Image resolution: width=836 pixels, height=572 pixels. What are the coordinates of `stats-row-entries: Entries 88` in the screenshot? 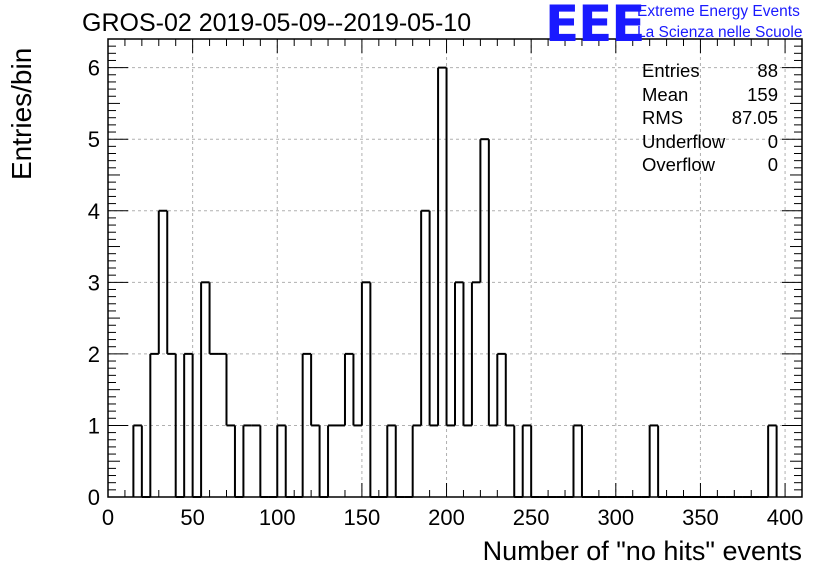 It's located at (710, 71).